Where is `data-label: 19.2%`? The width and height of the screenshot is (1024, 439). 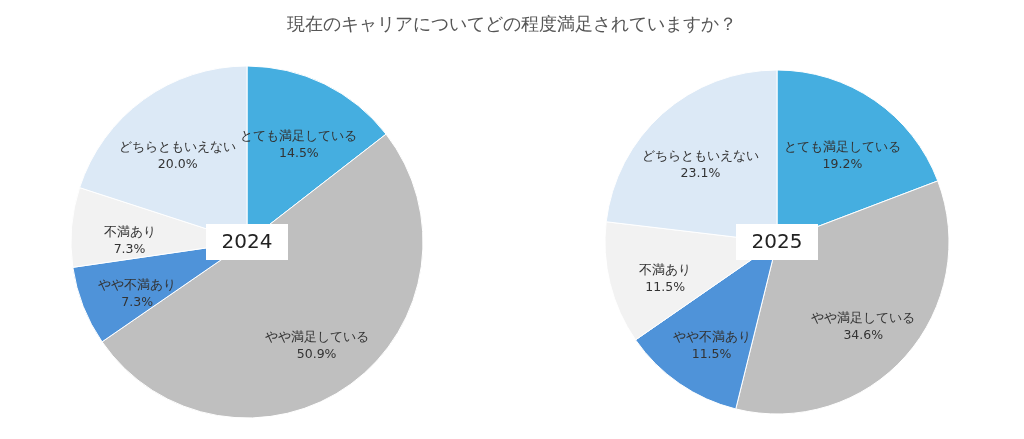 data-label: 19.2% is located at coordinates (842, 164).